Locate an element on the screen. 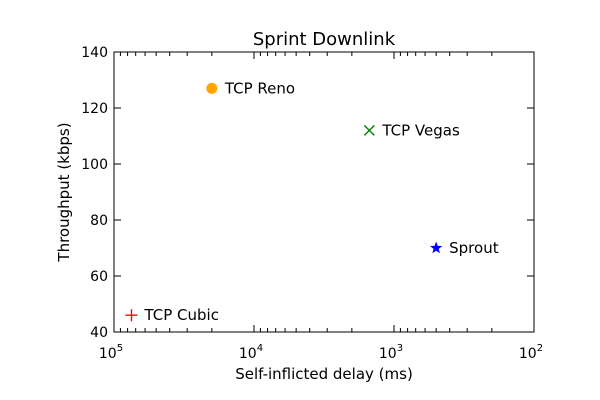 This screenshot has height=400, width=600. x-tick-label: 10⁵ is located at coordinates (111, 352).